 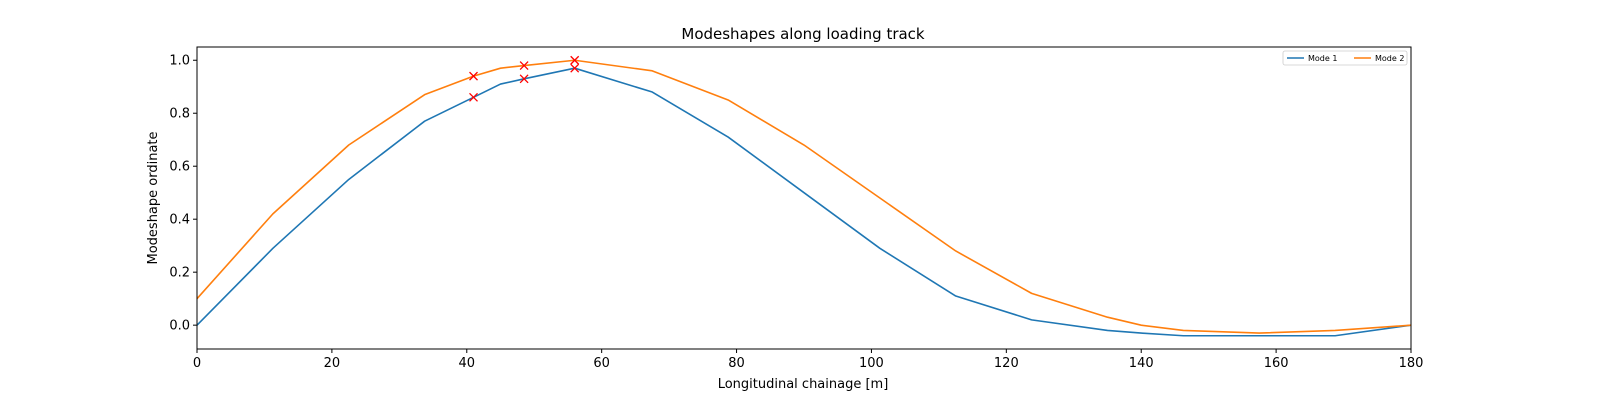 I want to click on x-tick-label: 120, so click(x=1006, y=363).